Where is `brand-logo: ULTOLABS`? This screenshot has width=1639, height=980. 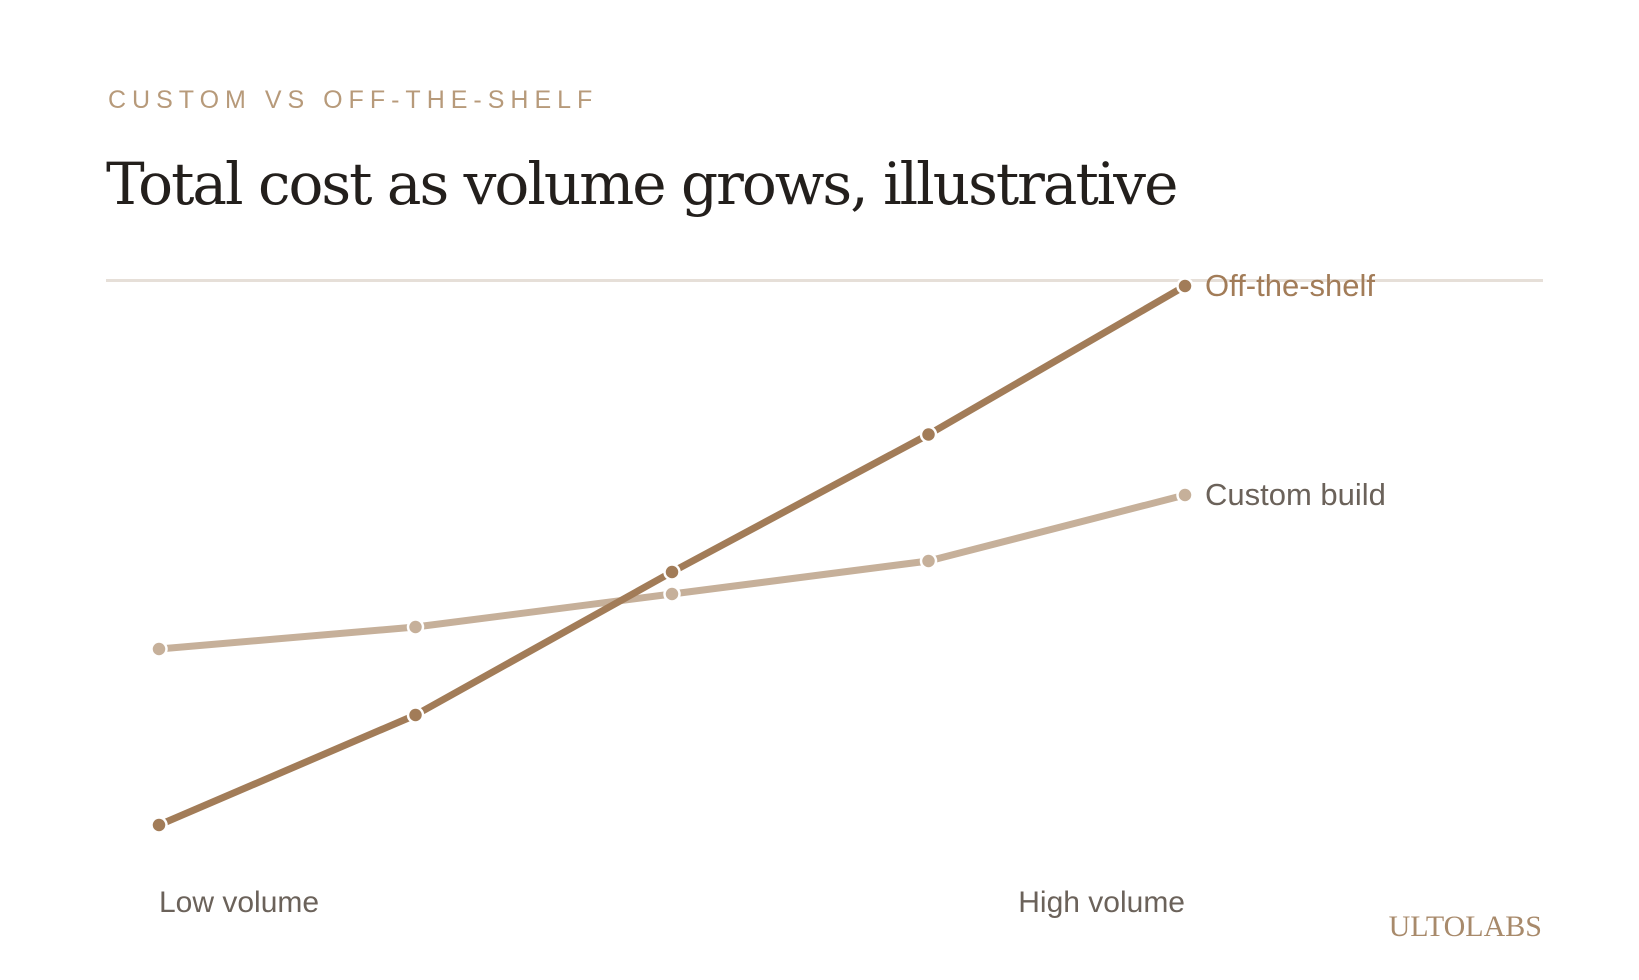 brand-logo: ULTOLABS is located at coordinates (1465, 926).